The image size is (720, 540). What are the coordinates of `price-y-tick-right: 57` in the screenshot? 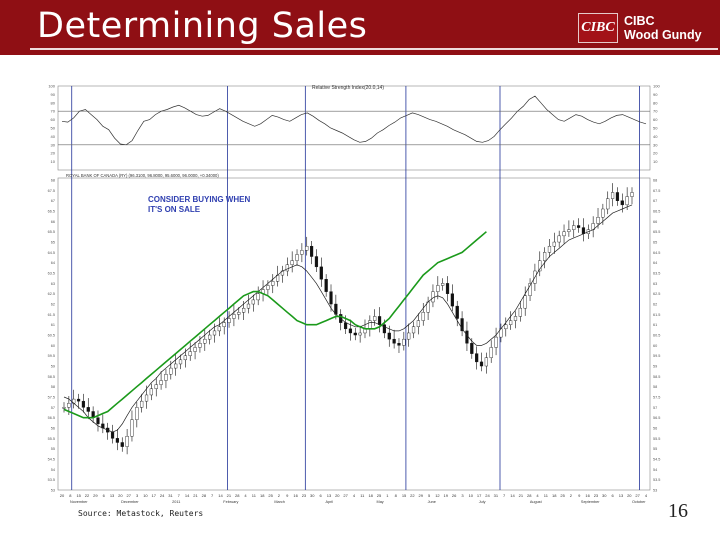 It's located at (655, 408).